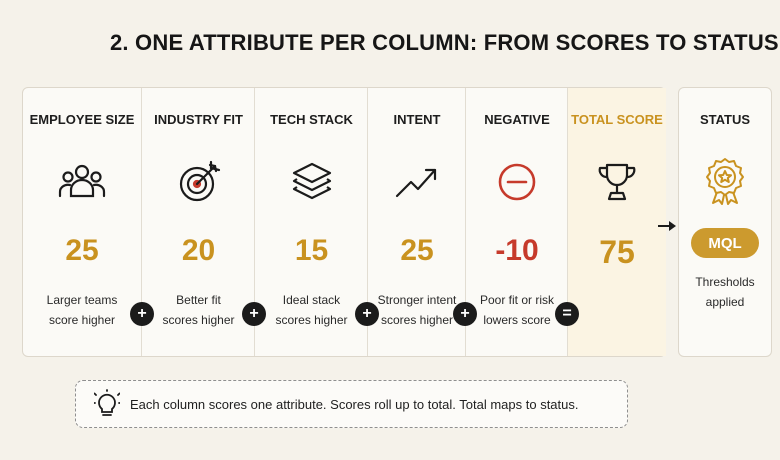 This screenshot has height=460, width=780. Describe the element at coordinates (616, 222) in the screenshot. I see `column-total-score: TOTAL SCORE 75` at that location.